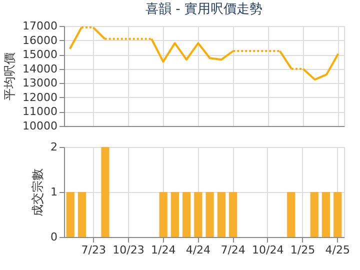 Image resolution: width=360 pixels, height=270 pixels. I want to click on y-tick-label: 1, so click(54, 192).